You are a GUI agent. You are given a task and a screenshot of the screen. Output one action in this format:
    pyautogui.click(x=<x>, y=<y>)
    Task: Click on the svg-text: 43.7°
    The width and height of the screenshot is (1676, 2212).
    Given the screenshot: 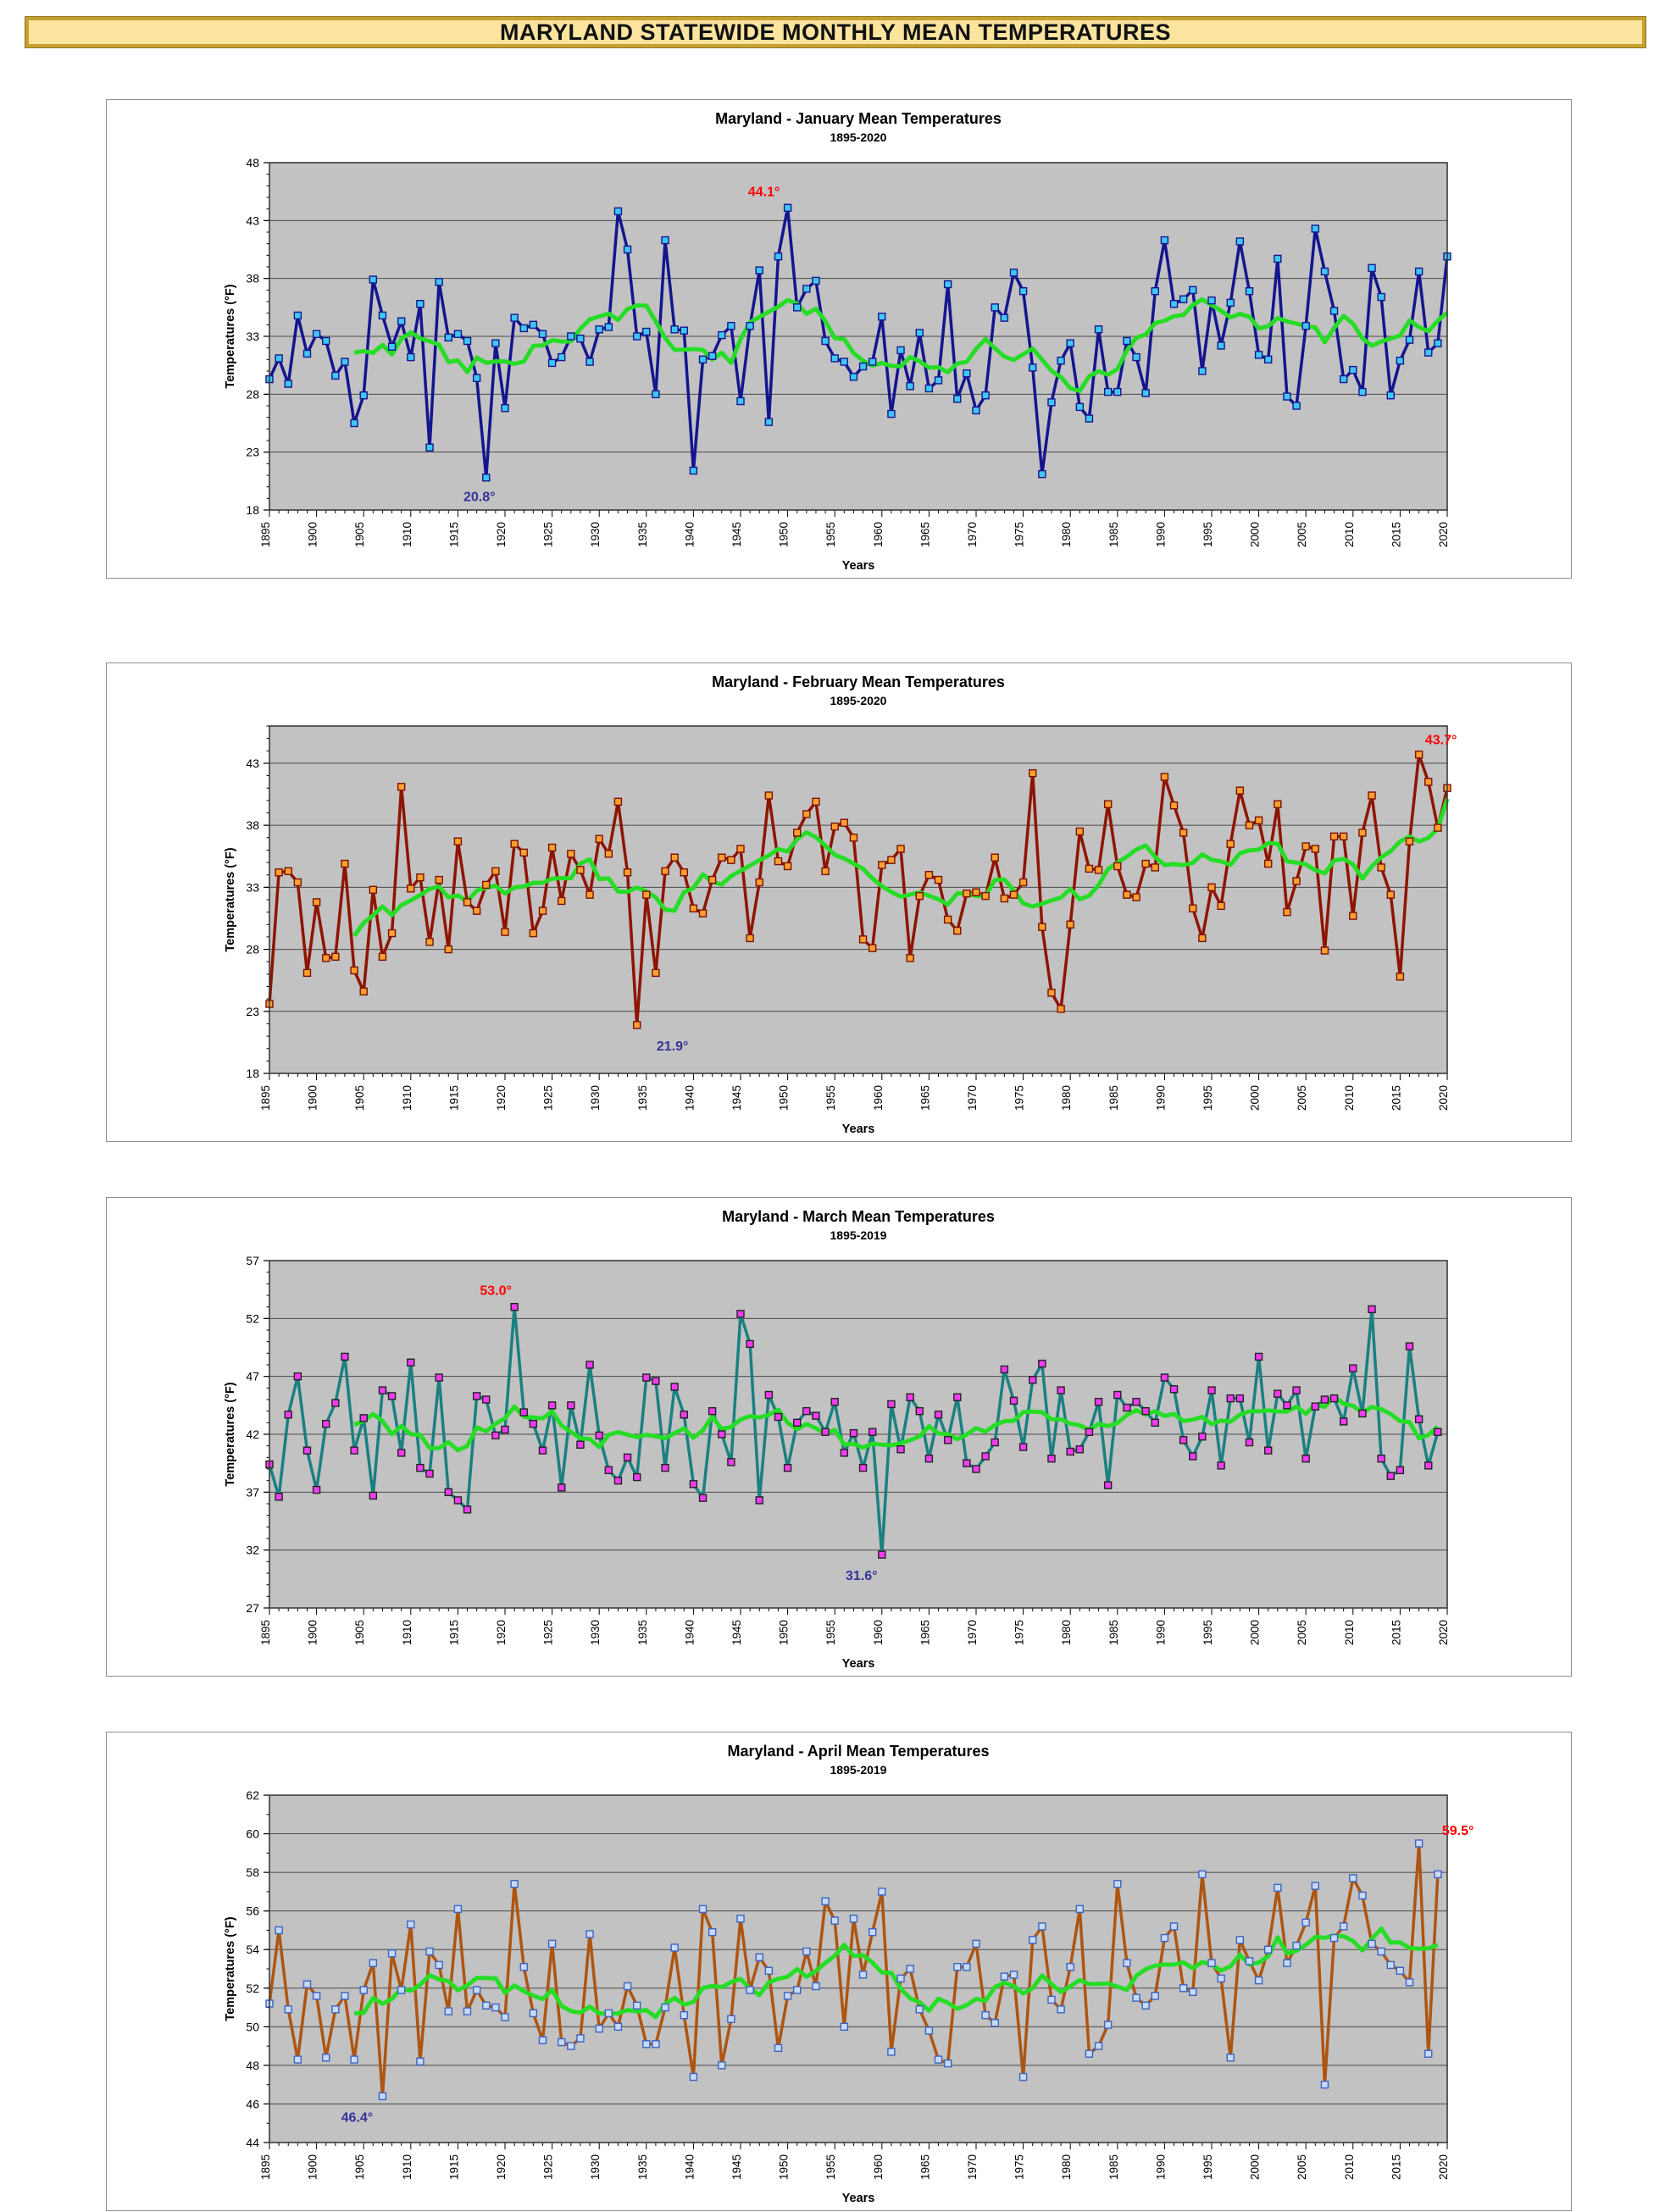 What is the action you would take?
    pyautogui.click(x=1441, y=741)
    